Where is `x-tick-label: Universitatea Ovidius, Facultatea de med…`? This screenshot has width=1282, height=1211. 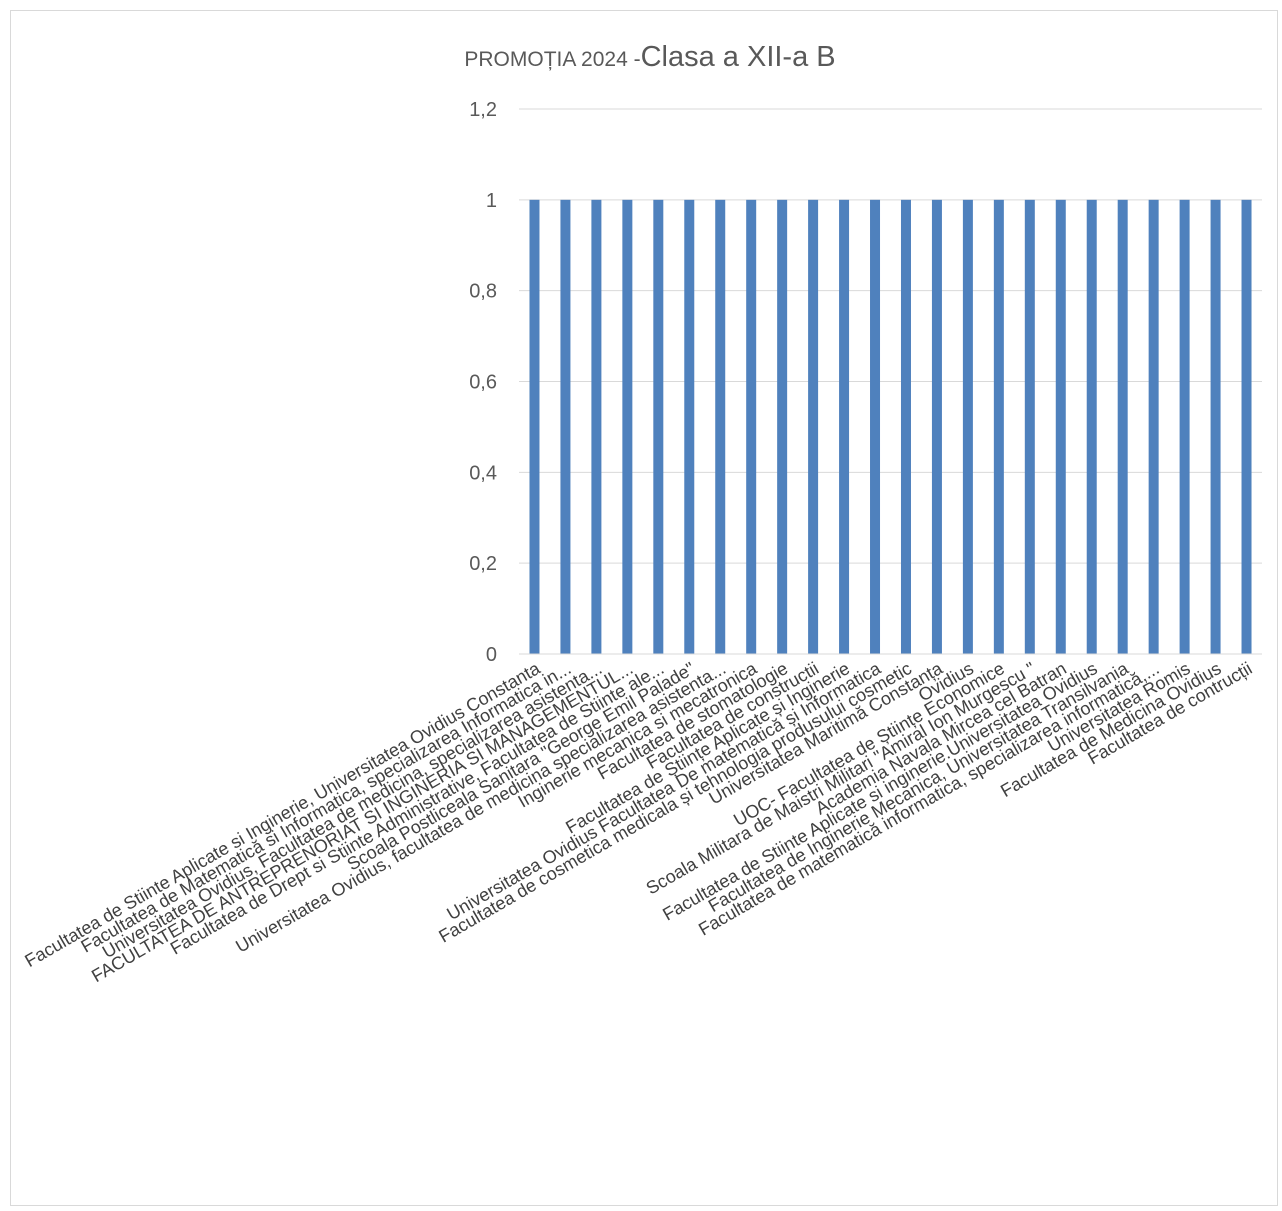 x-tick-label: Universitatea Ovidius, Facultatea de med… is located at coordinates (352, 810).